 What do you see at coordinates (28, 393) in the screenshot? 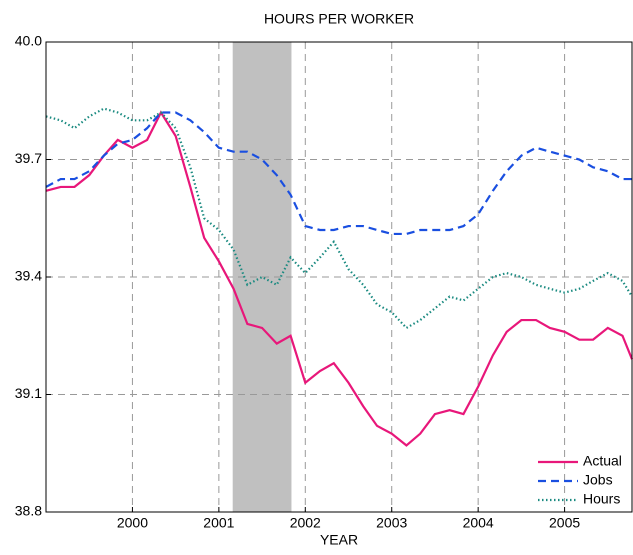
I see `y-tick-label: 39.1` at bounding box center [28, 393].